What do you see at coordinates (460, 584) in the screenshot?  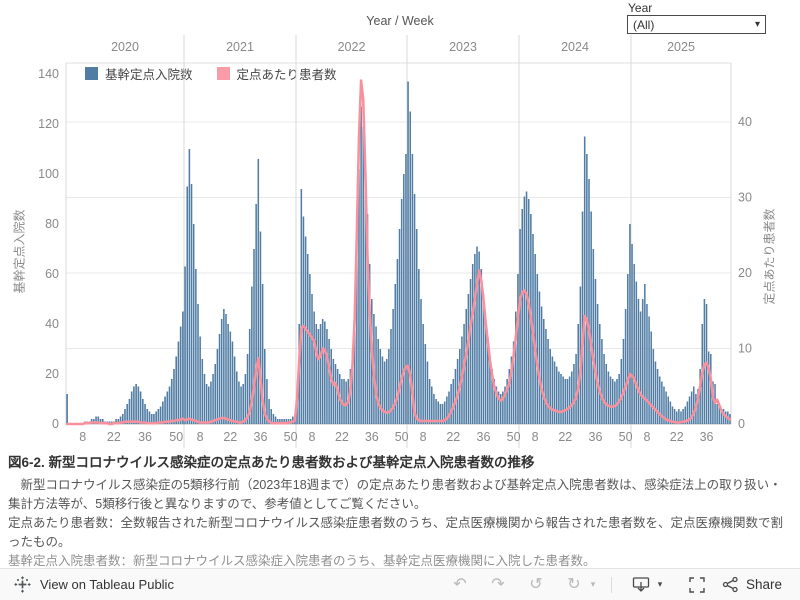 I see `undo-icon: ↶` at bounding box center [460, 584].